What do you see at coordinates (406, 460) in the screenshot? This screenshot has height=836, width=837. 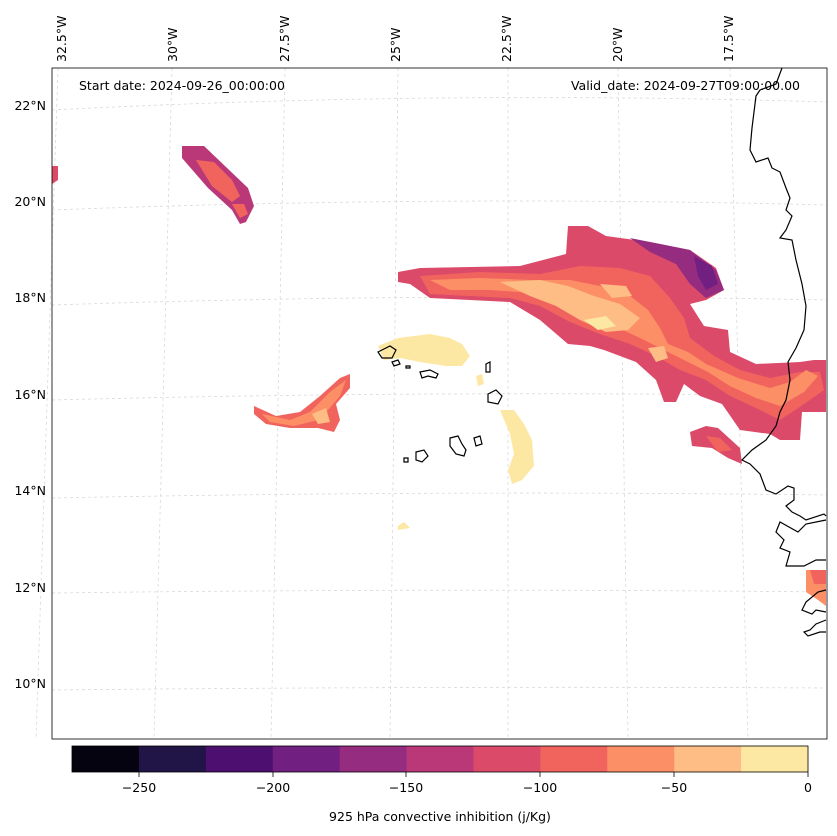 I see `island-brava` at bounding box center [406, 460].